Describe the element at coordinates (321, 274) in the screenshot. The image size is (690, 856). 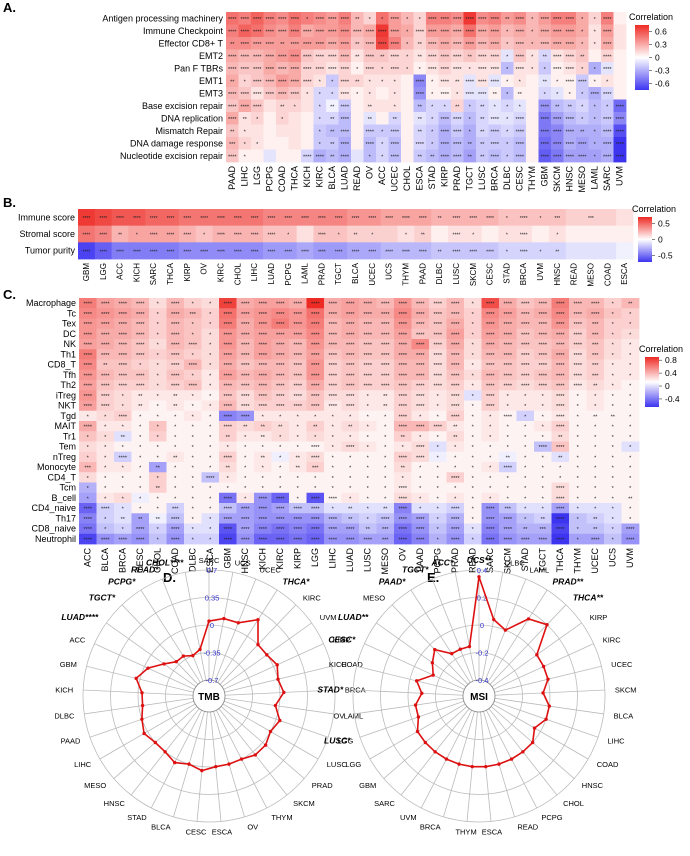
I see `column-label: PRAD` at that location.